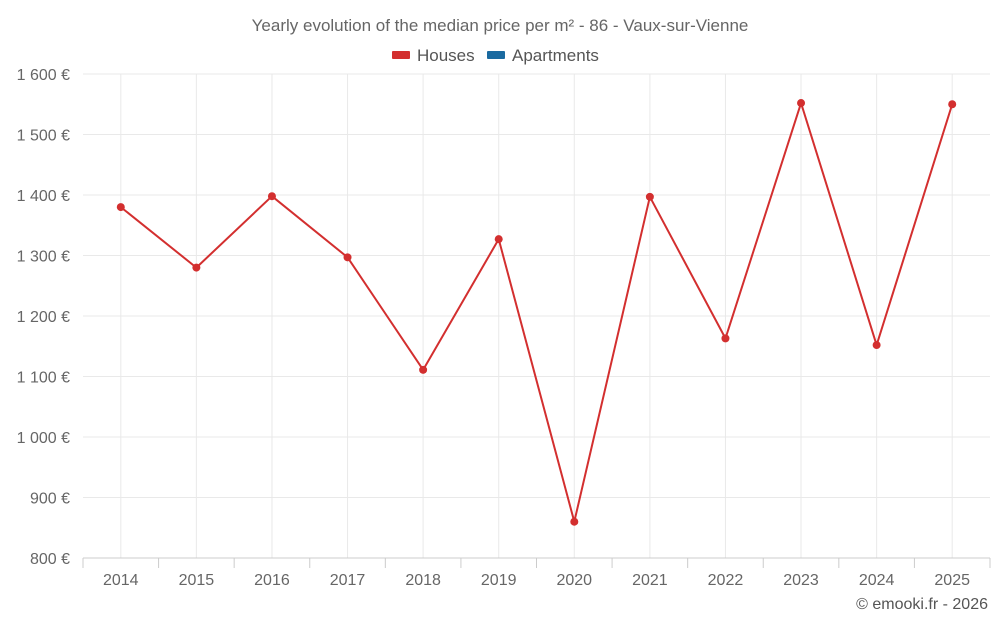  Describe the element at coordinates (423, 580) in the screenshot. I see `x-tick-label: 2018` at that location.